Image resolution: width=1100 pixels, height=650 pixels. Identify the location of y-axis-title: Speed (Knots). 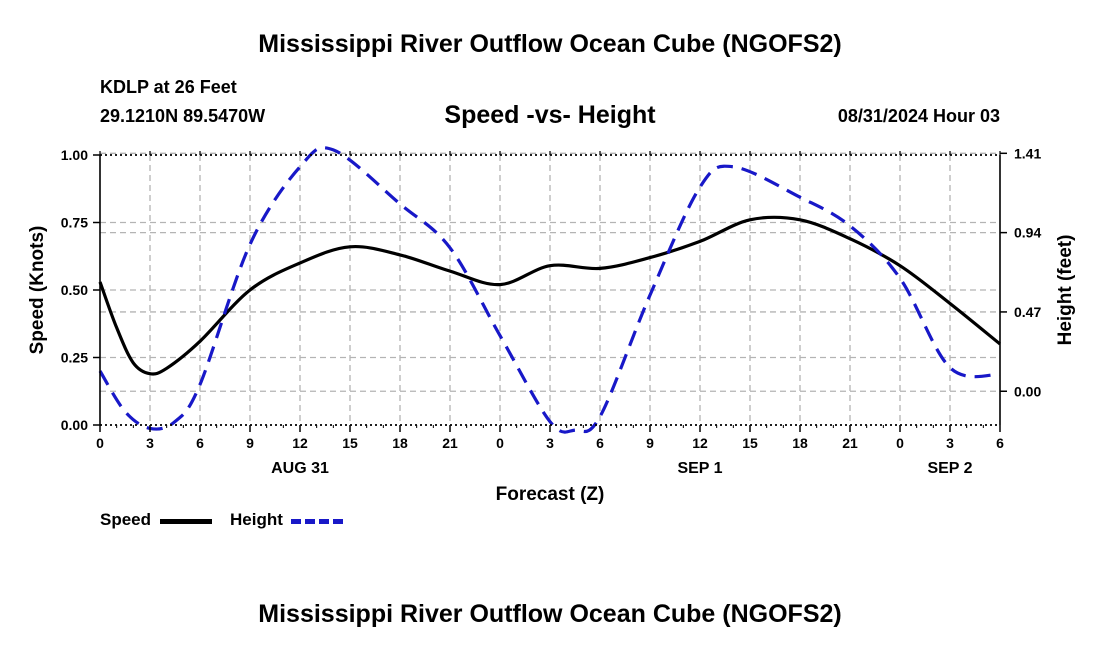
(37, 290).